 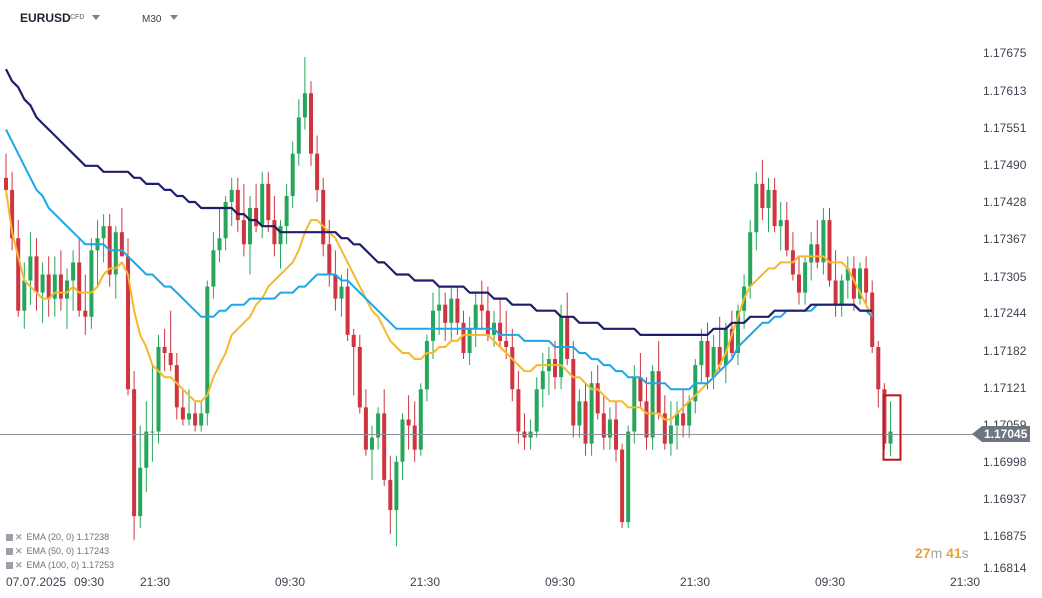 I want to click on timeframe-selector: M30, so click(x=152, y=19).